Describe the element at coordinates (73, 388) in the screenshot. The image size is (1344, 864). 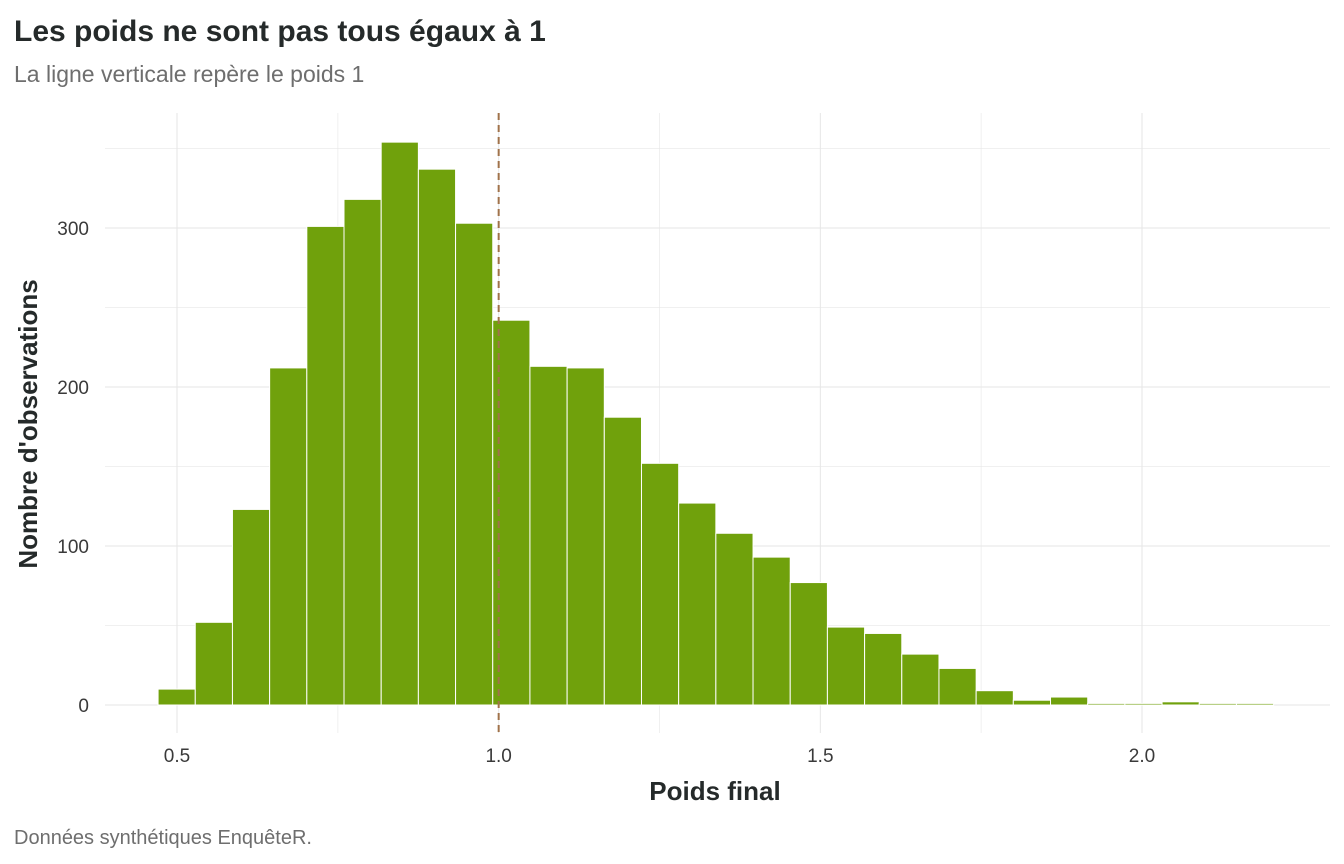
I see `y-tick-label: 200` at that location.